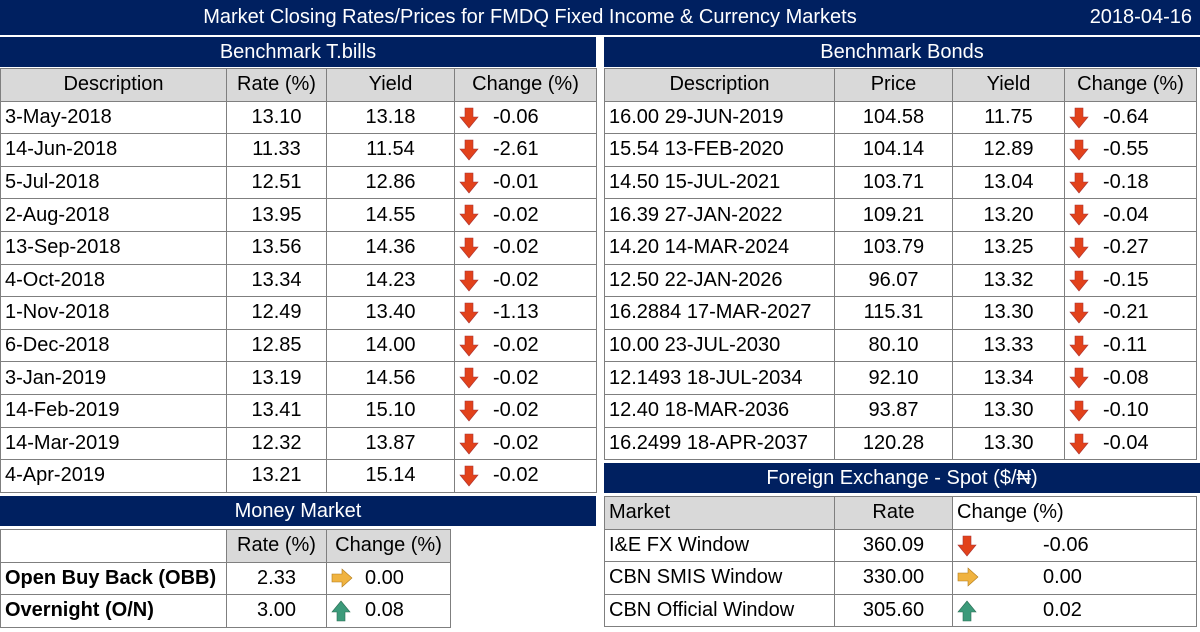 The height and width of the screenshot is (632, 1200). I want to click on rate-cell: 13.56, so click(276, 247).